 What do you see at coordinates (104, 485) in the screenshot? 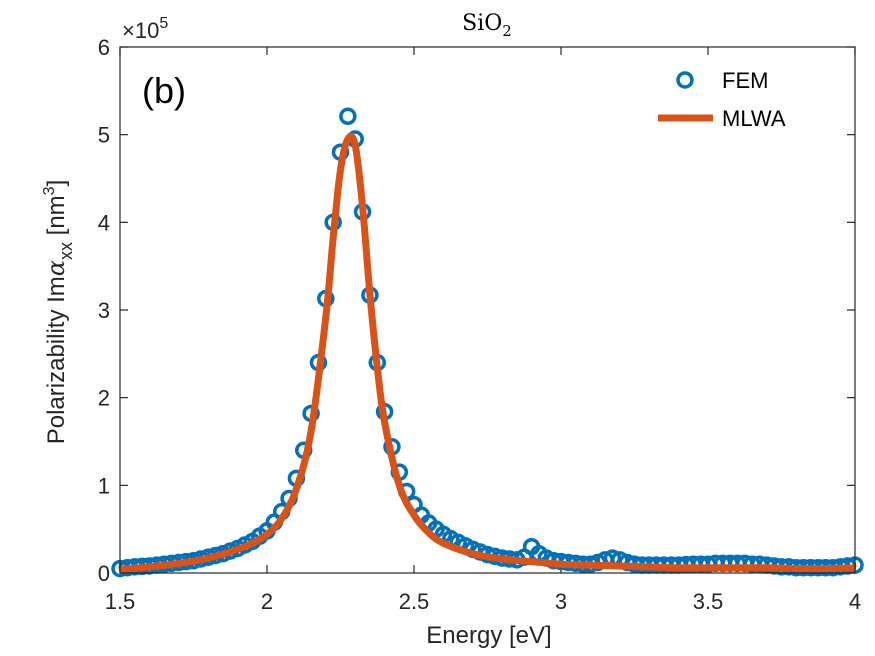
I see `y-tick-label: 1` at bounding box center [104, 485].